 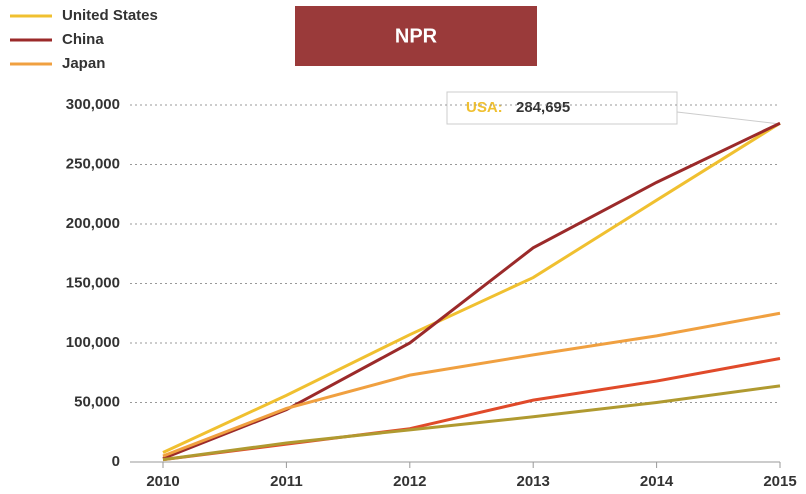 I want to click on x-tick-label: 2014, so click(x=657, y=481).